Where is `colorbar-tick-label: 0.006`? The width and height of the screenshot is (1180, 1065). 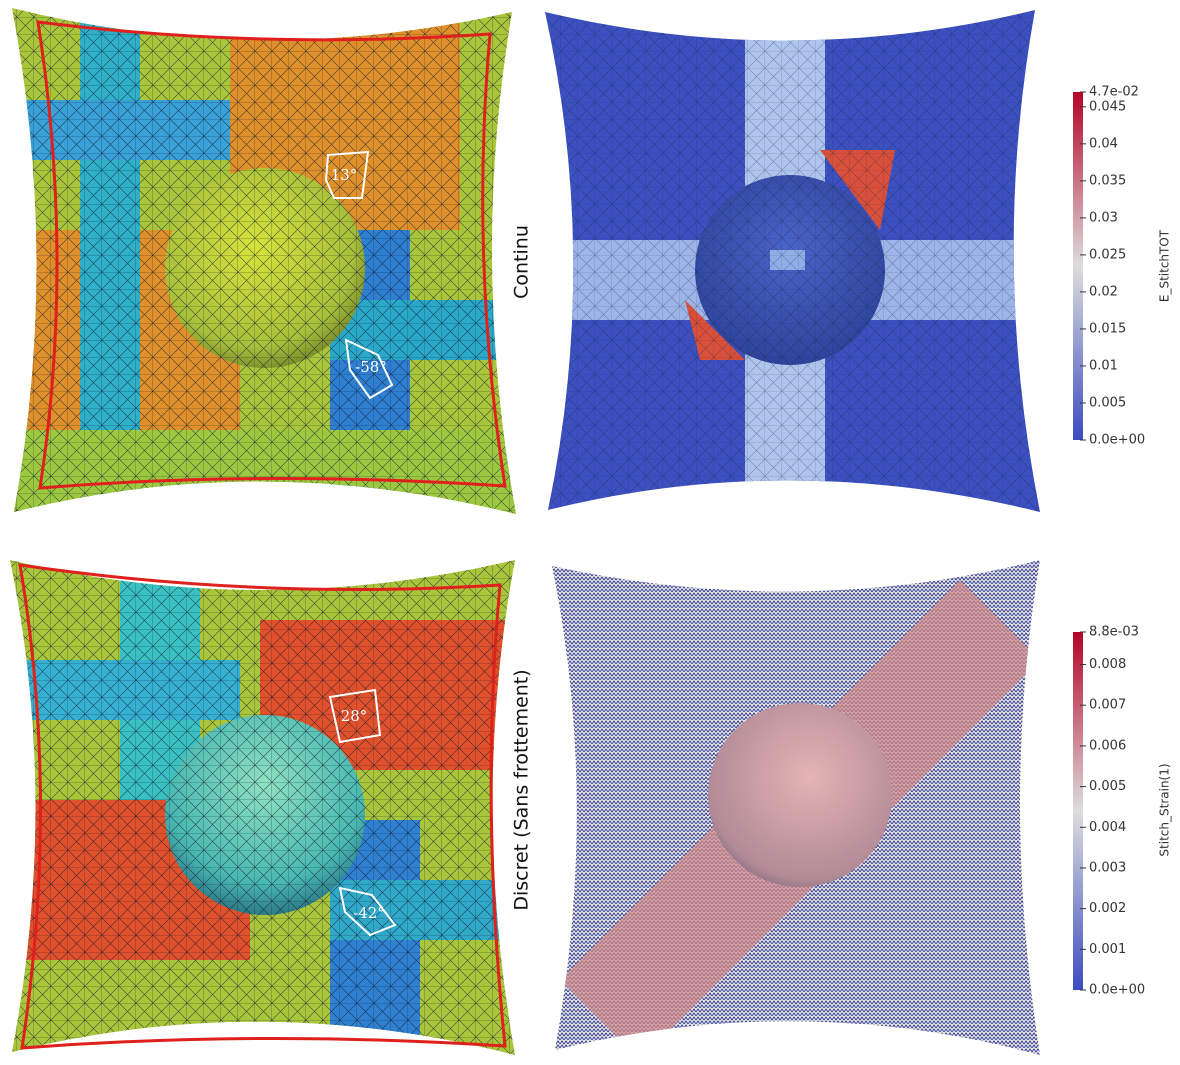 colorbar-tick-label: 0.006 is located at coordinates (1107, 745).